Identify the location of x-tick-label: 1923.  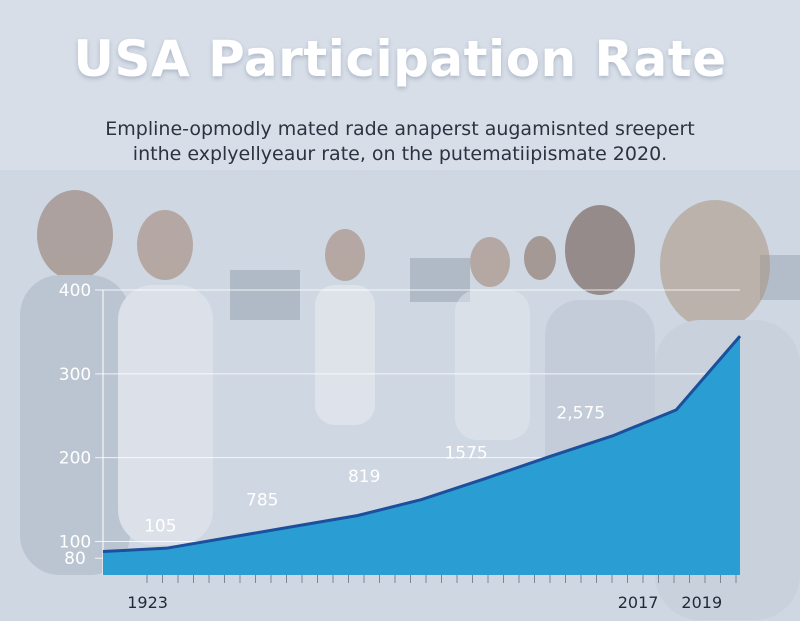
(147, 602).